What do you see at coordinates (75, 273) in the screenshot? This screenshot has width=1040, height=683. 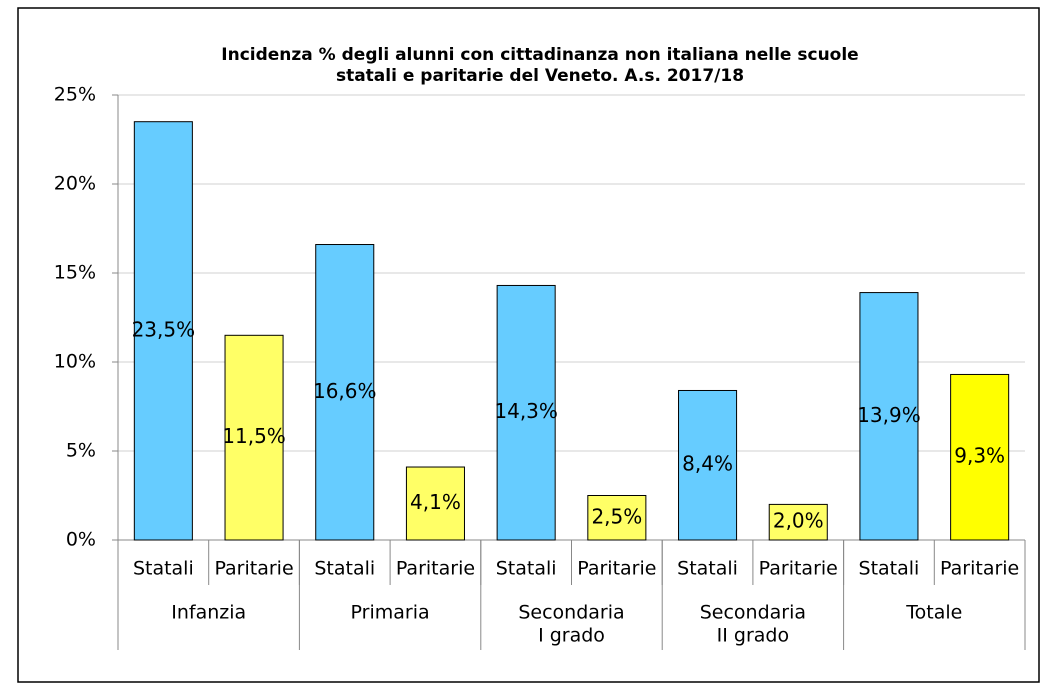 I see `y-tick-label: 15%` at bounding box center [75, 273].